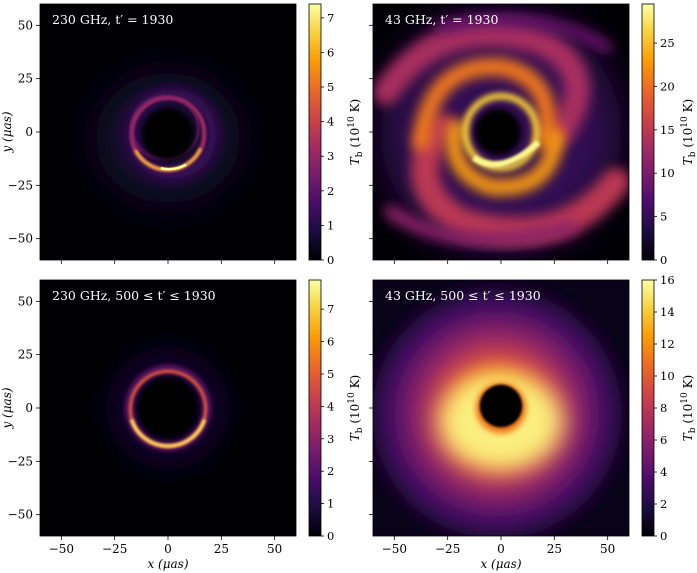  What do you see at coordinates (663, 408) in the screenshot?
I see `colorbar-tick-label: 8` at bounding box center [663, 408].